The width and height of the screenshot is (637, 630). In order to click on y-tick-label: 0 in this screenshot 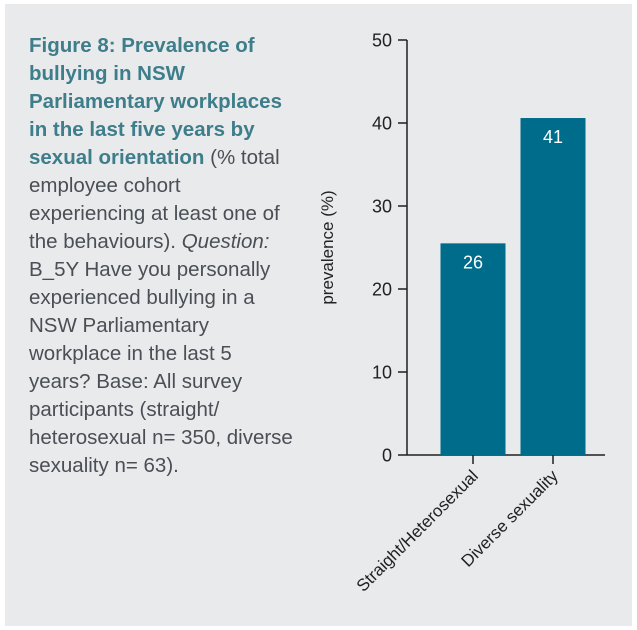, I will do `click(387, 456)`.